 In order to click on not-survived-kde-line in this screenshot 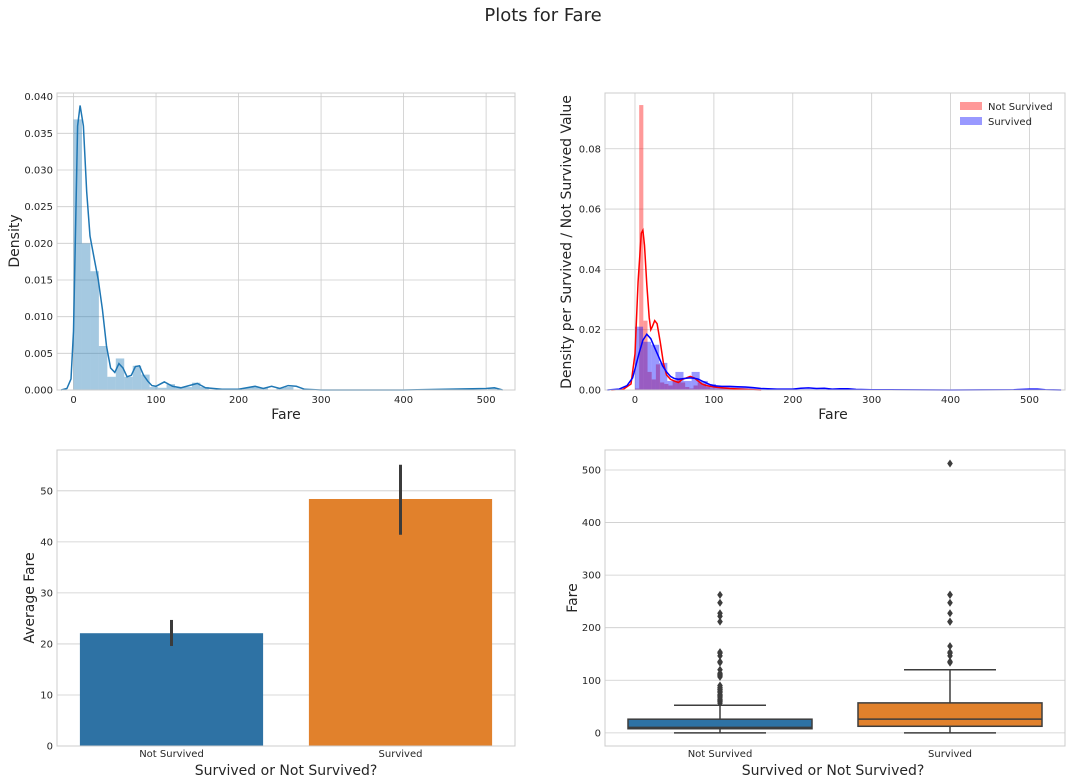, I will do `click(686, 309)`.